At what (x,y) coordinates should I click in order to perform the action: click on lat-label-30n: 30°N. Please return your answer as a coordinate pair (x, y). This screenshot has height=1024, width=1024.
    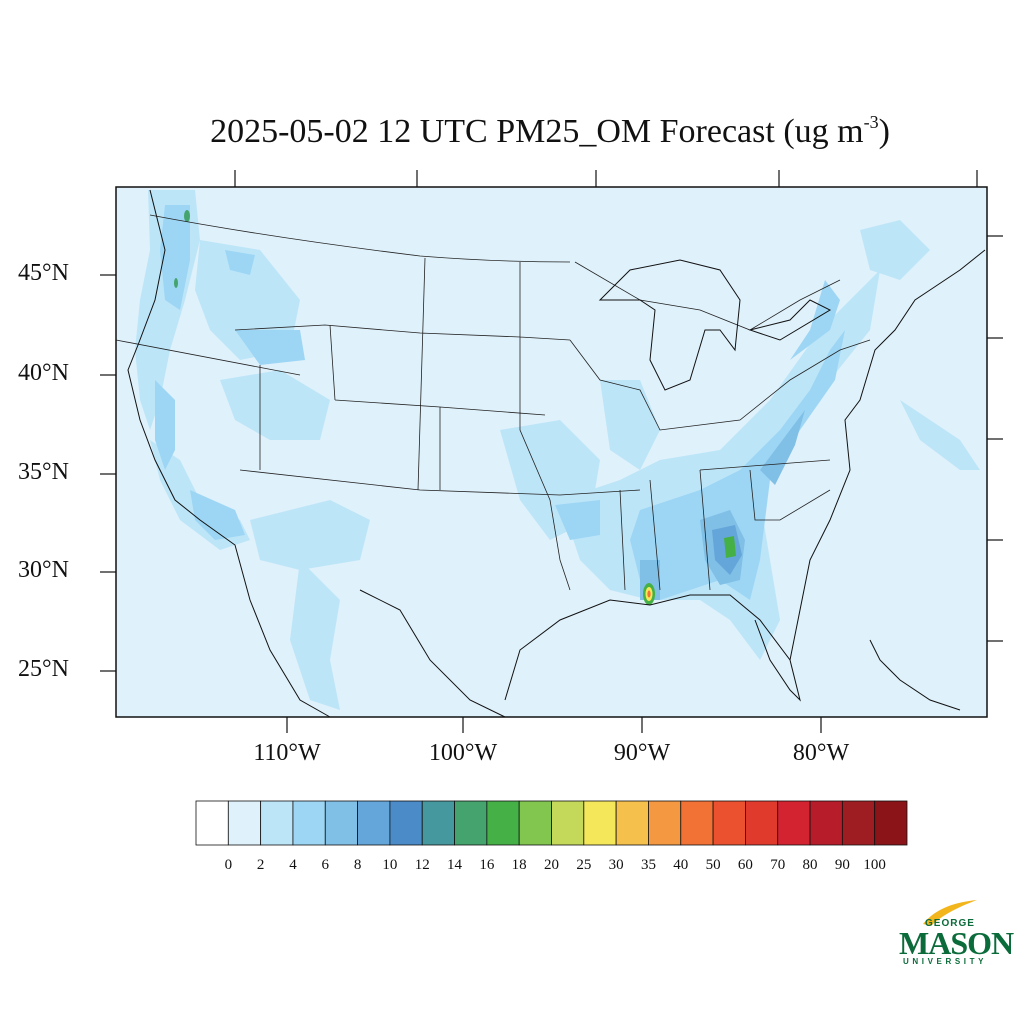
    Looking at the image, I should click on (43, 570).